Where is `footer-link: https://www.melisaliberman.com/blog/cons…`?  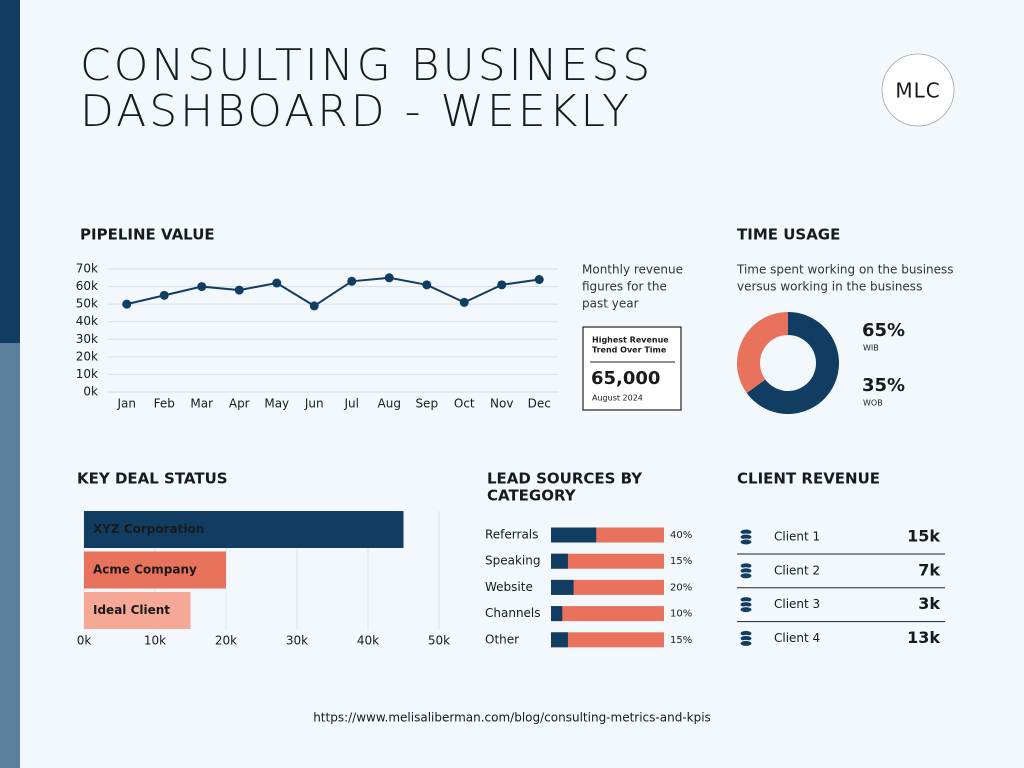 footer-link: https://www.melisaliberman.com/blog/cons… is located at coordinates (512, 718).